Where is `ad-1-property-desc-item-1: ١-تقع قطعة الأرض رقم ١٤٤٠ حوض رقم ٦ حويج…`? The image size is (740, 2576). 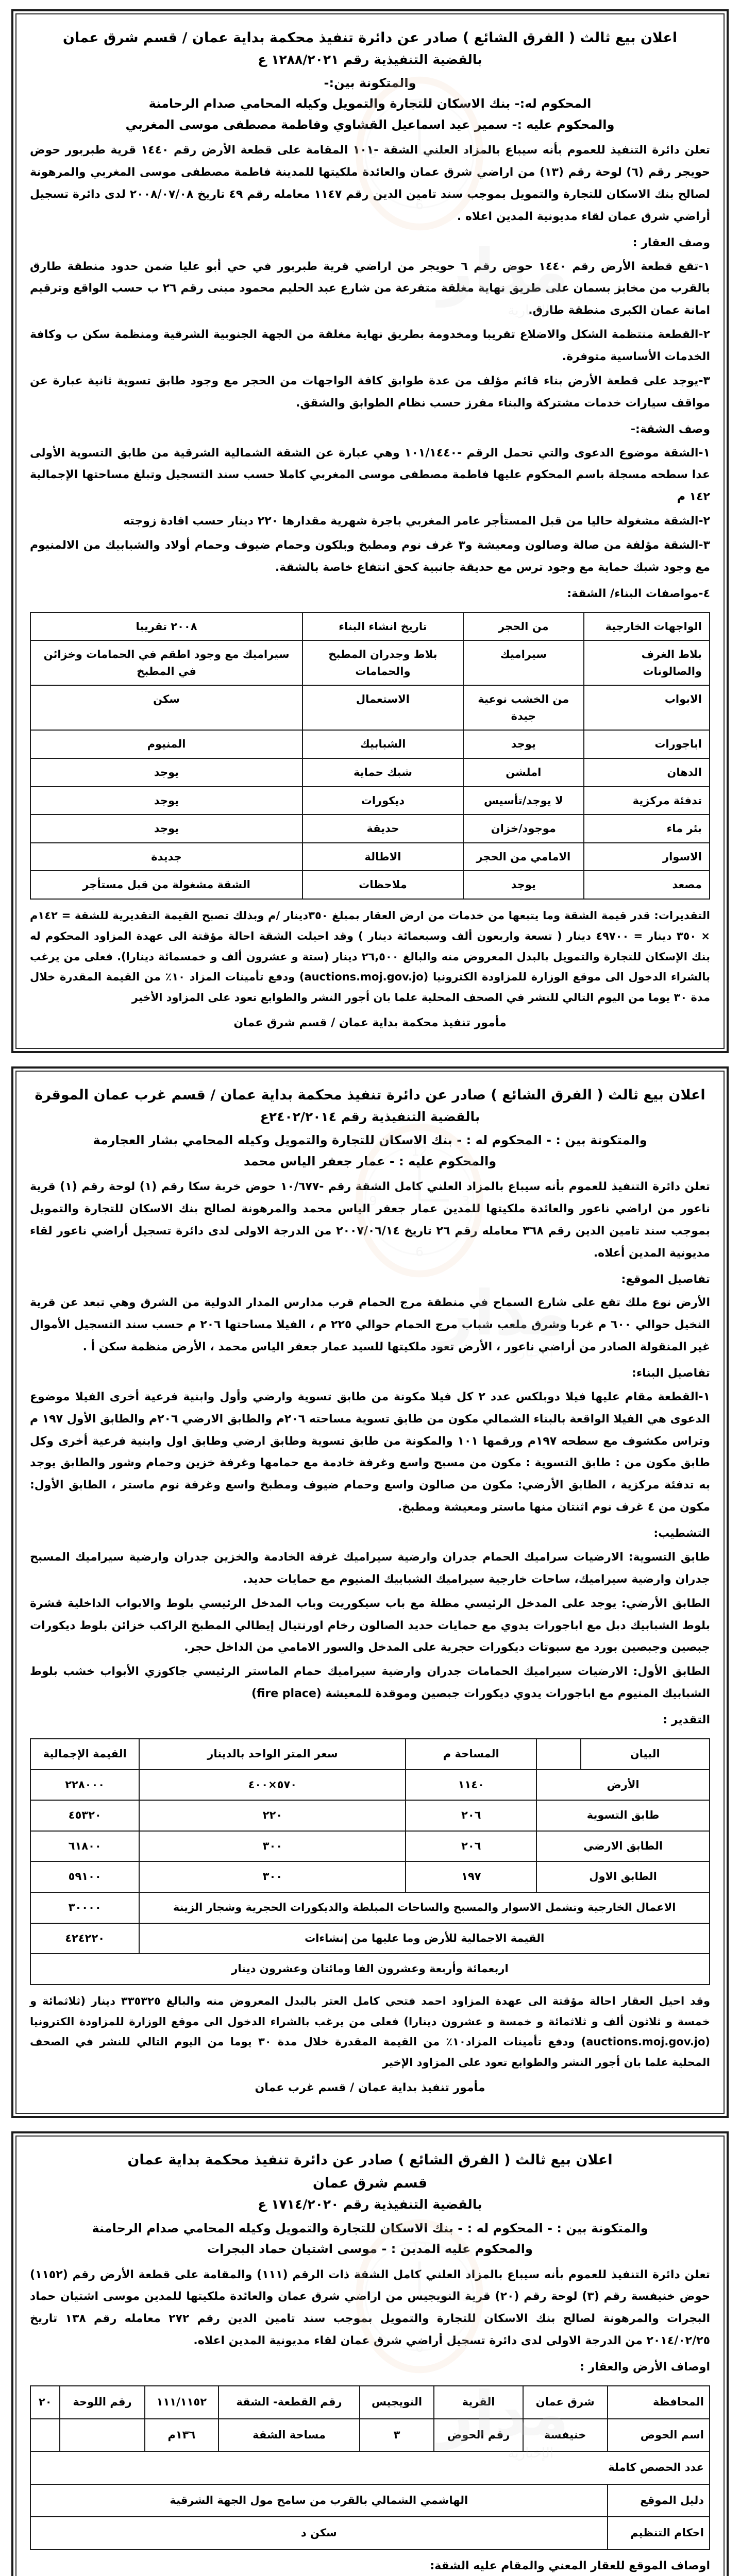 ad-1-property-desc-item-1: ١-تقع قطعة الأرض رقم ١٤٤٠ حوض رقم ٦ حويج… is located at coordinates (370, 288).